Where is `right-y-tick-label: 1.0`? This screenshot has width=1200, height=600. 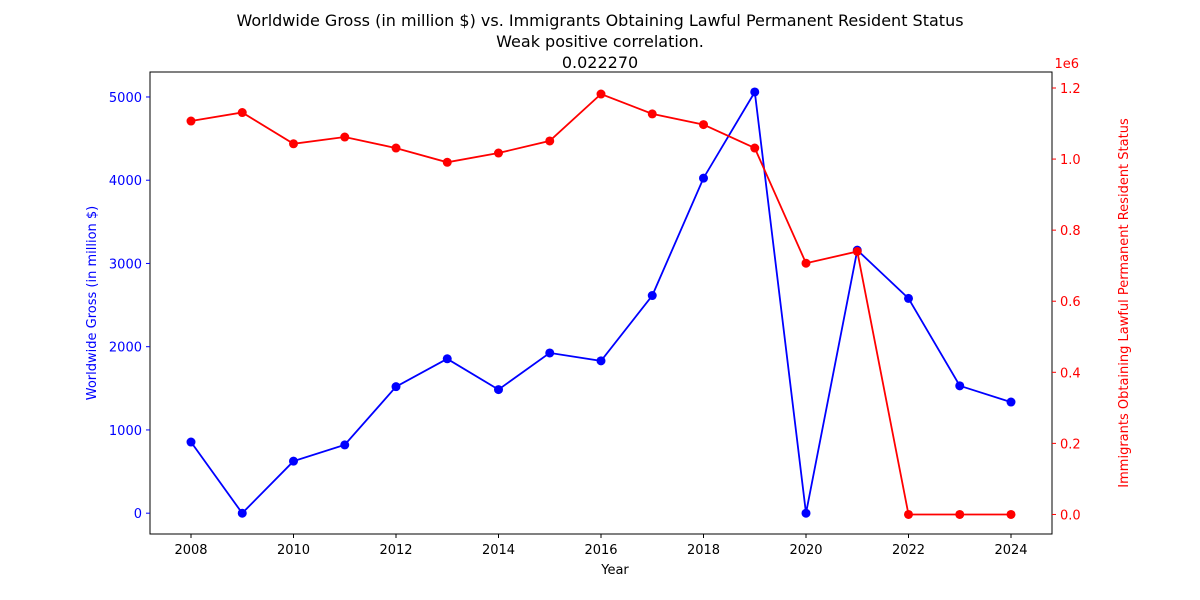 right-y-tick-label: 1.0 is located at coordinates (1070, 160).